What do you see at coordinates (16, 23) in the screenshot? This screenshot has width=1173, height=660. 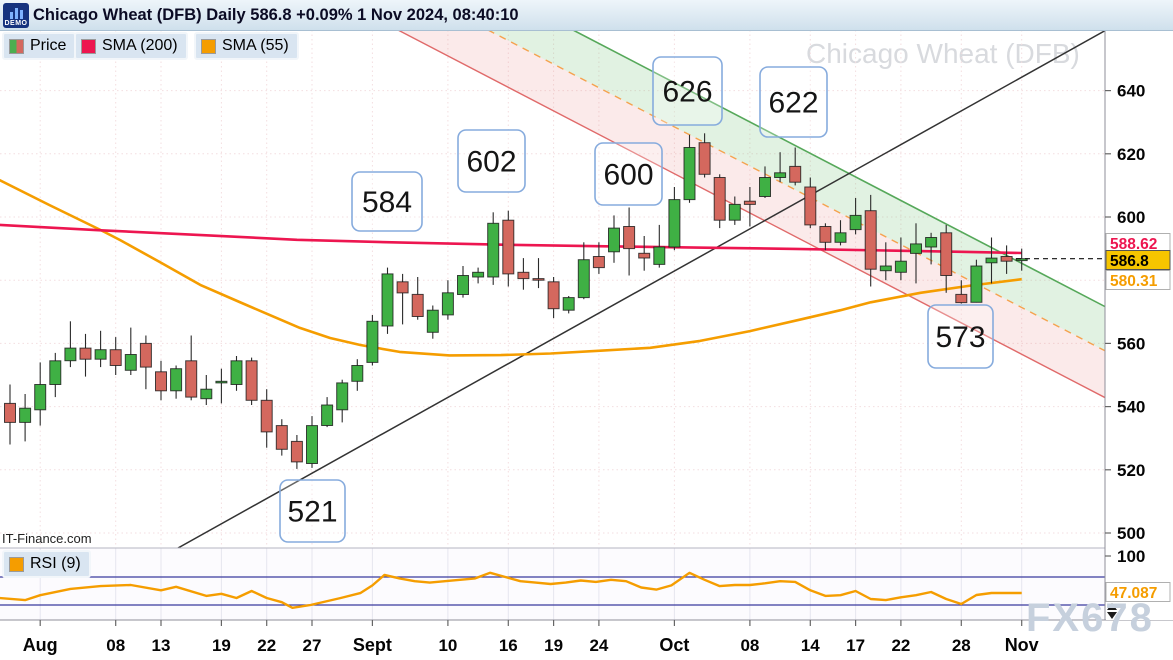 I see `logo-demo-label: DEMO` at bounding box center [16, 23].